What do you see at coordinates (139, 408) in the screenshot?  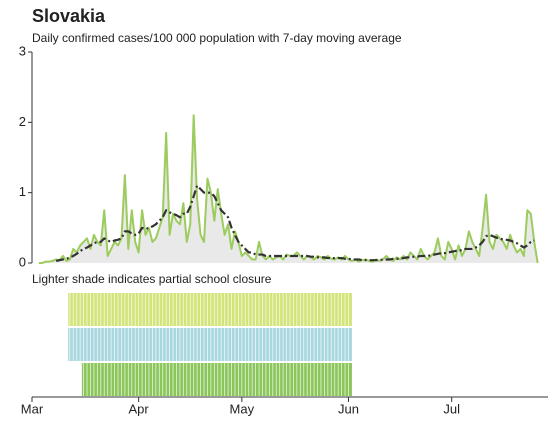 I see `x-tick-label: Apr` at bounding box center [139, 408].